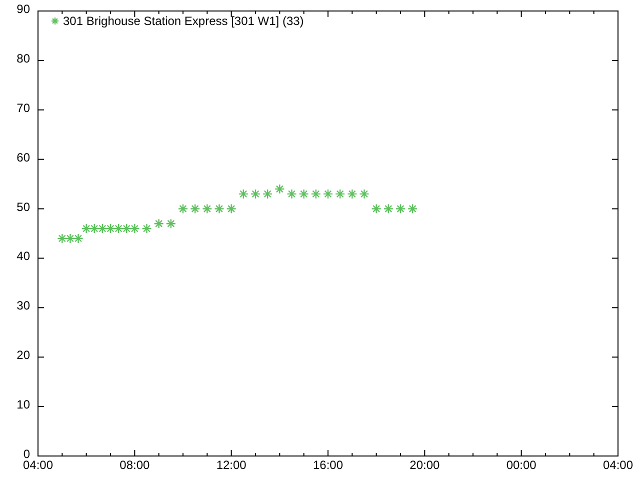  Describe the element at coordinates (23, 405) in the screenshot. I see `y-tick-label: 10` at that location.